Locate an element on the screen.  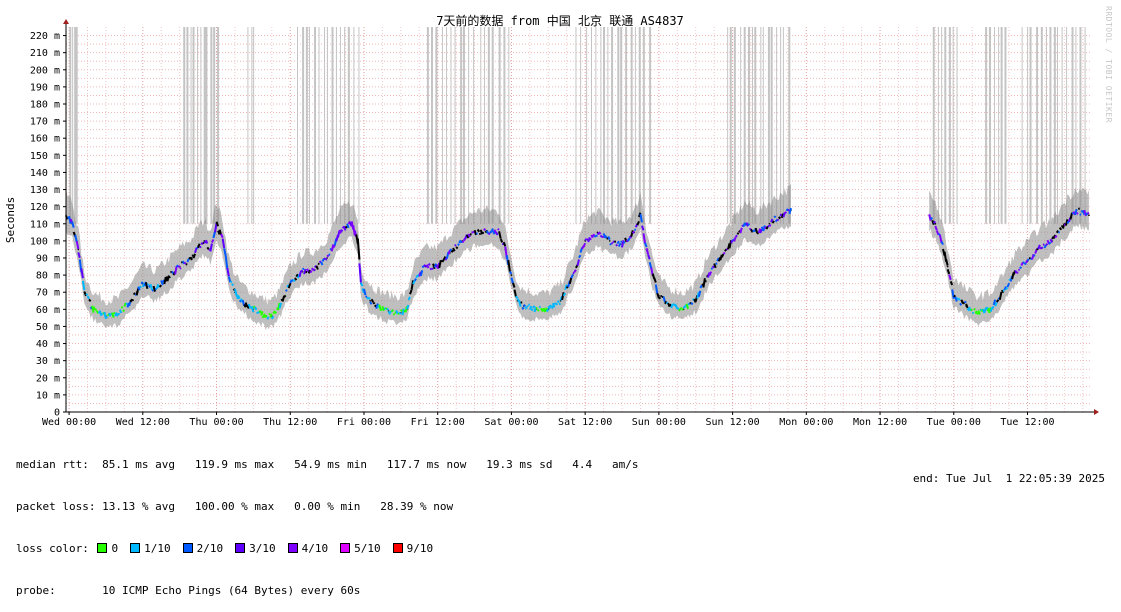
y-tick-label: 190 m is located at coordinates (45, 87).